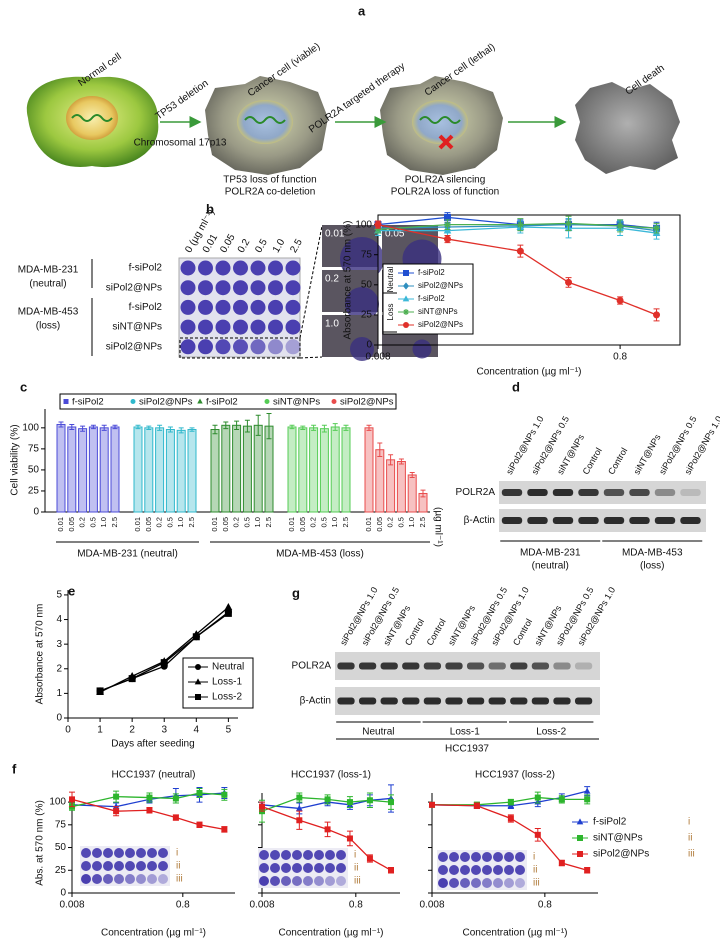 This screenshot has height=952, width=720. Describe the element at coordinates (71, 590) in the screenshot. I see `panel-label: e` at that location.